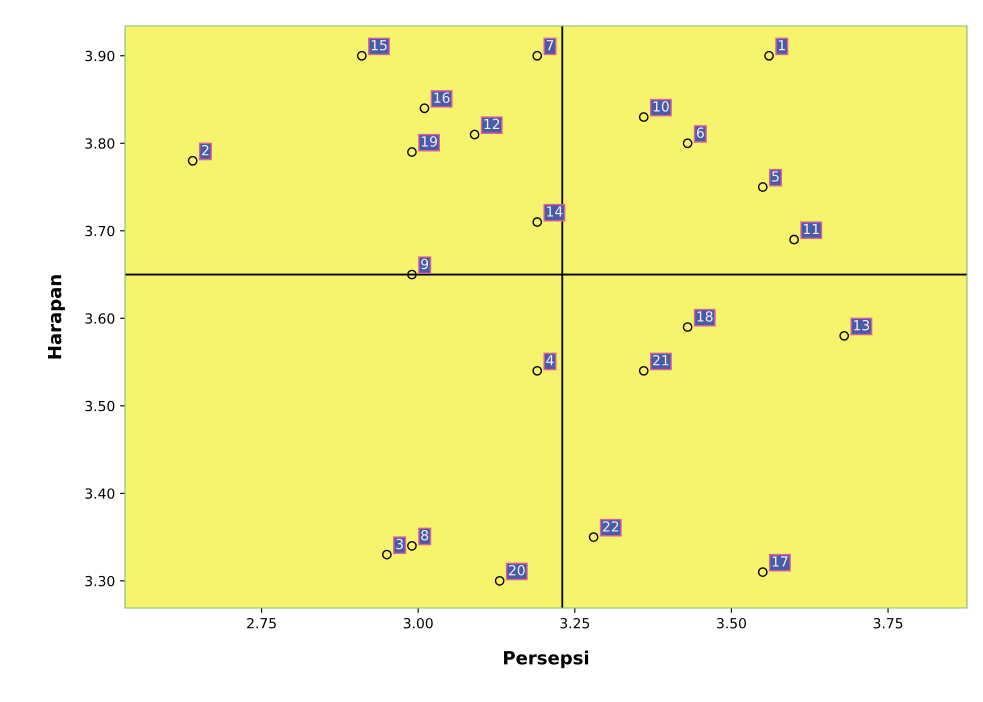 The image size is (983, 702). Describe the element at coordinates (550, 360) in the screenshot. I see `annotation: 4` at that location.